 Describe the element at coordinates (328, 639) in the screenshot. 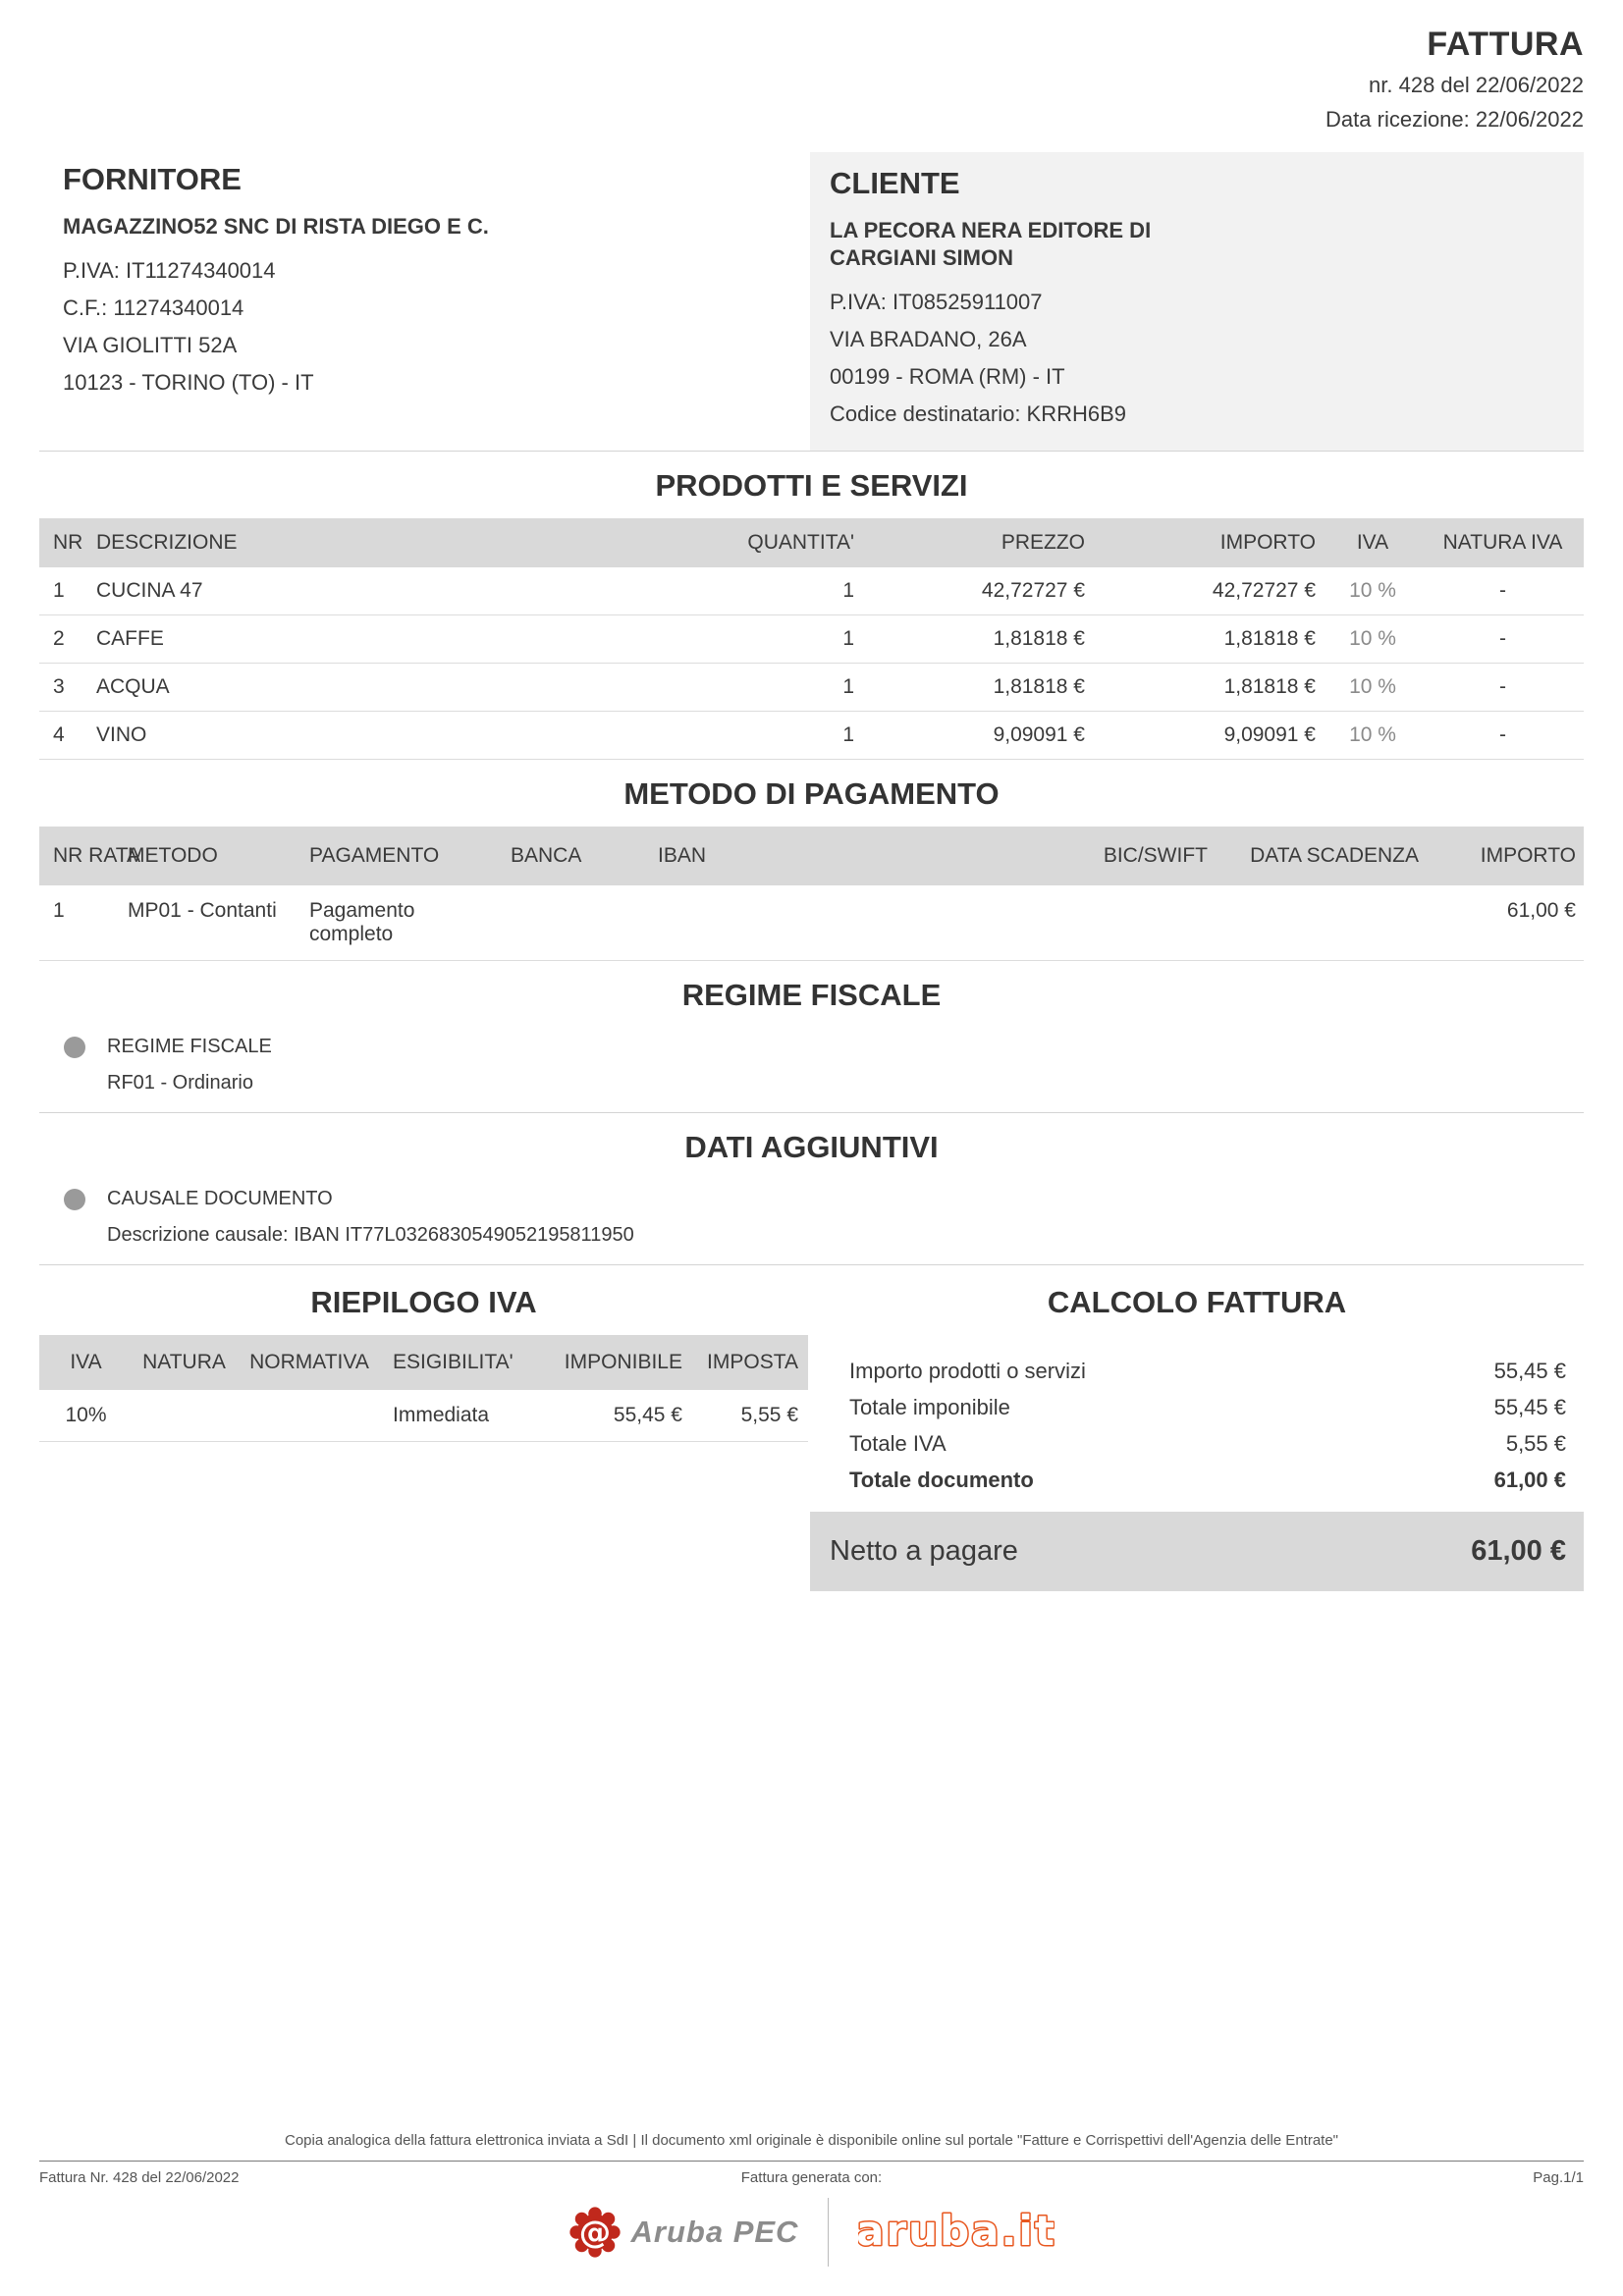

I see `product-description: CAFFE` at that location.